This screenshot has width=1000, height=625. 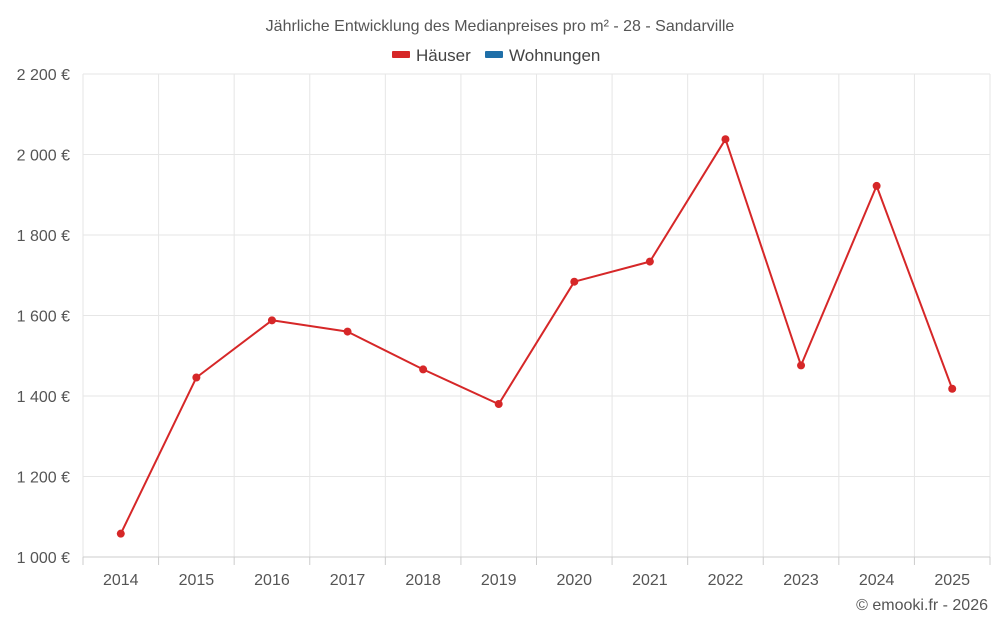 I want to click on legend-label-haeuser: Häuser, so click(x=443, y=55).